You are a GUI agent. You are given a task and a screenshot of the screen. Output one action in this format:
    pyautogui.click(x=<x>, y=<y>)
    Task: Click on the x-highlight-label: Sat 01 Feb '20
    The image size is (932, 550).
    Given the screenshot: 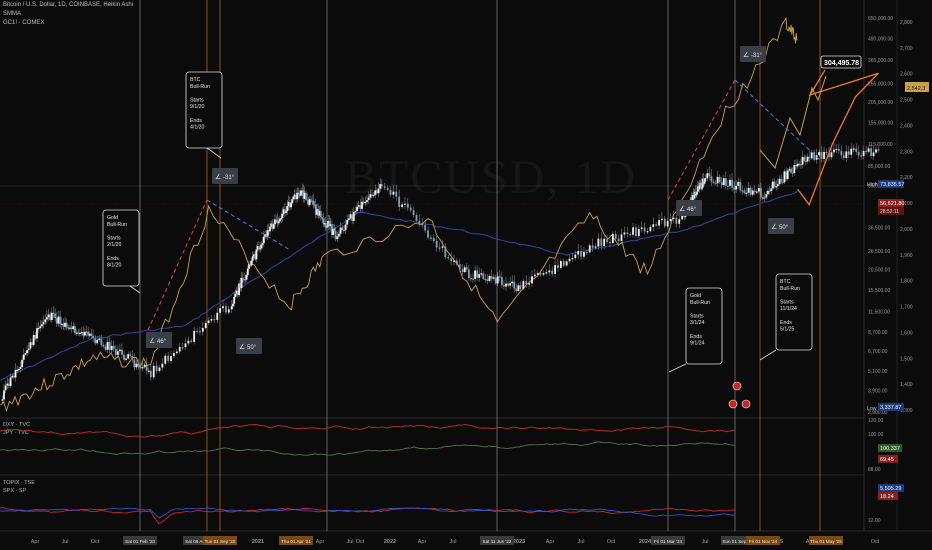 What is the action you would take?
    pyautogui.click(x=140, y=541)
    